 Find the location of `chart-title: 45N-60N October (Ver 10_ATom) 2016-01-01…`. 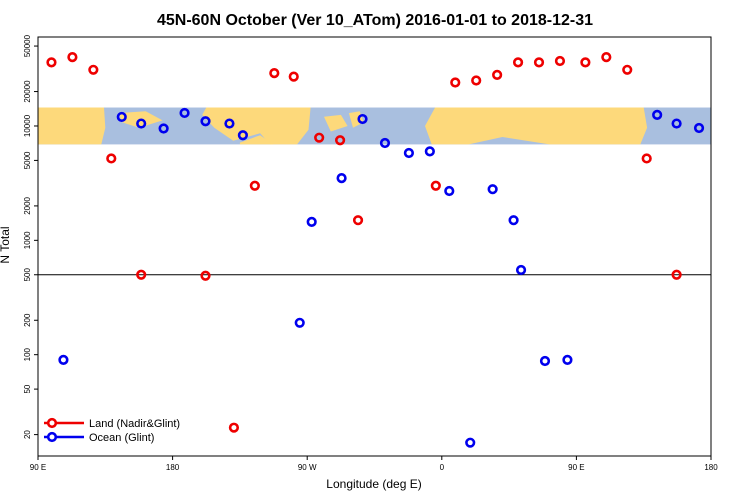

chart-title: 45N-60N October (Ver 10_ATom) 2016-01-01… is located at coordinates (375, 20).